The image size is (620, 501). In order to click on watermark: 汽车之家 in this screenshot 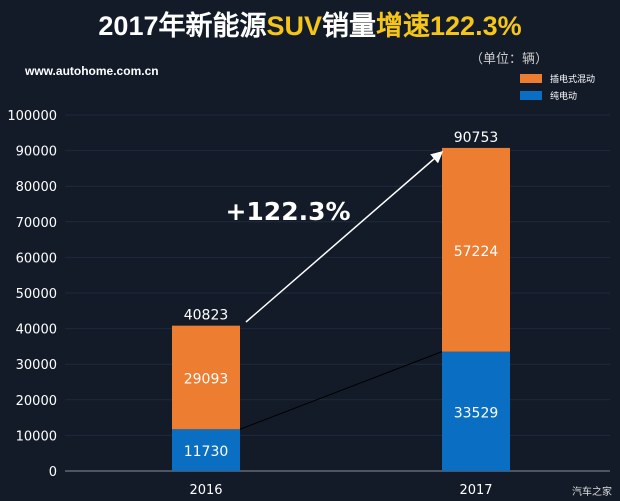, I will do `click(592, 492)`.